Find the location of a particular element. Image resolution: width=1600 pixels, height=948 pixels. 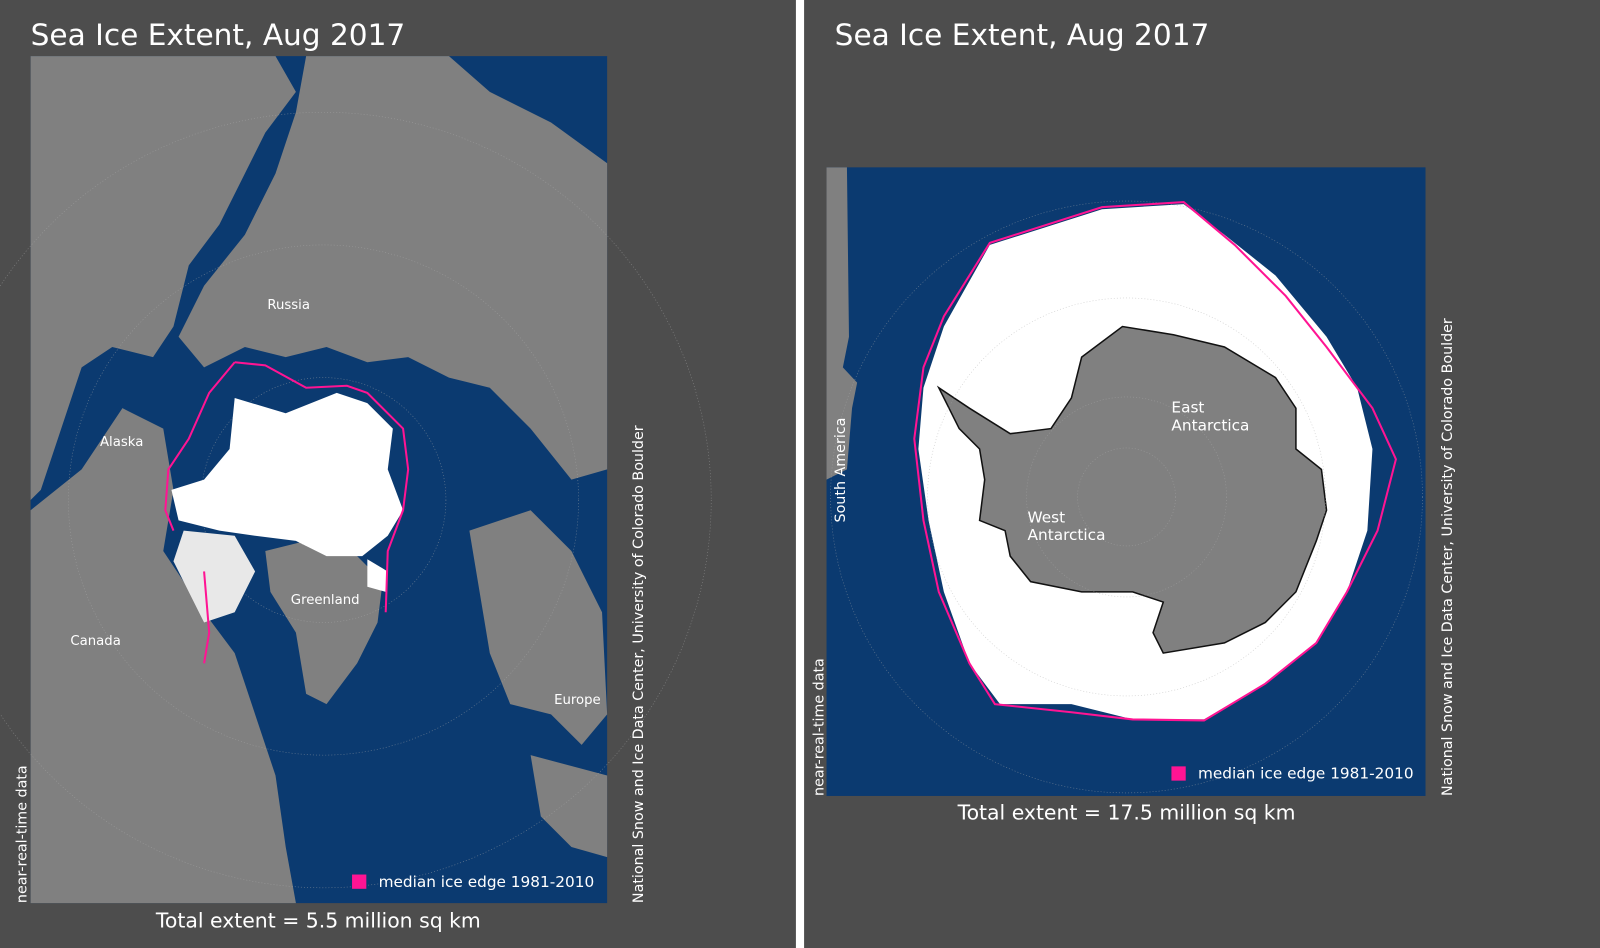

region-label: Alaska is located at coordinates (121, 442).